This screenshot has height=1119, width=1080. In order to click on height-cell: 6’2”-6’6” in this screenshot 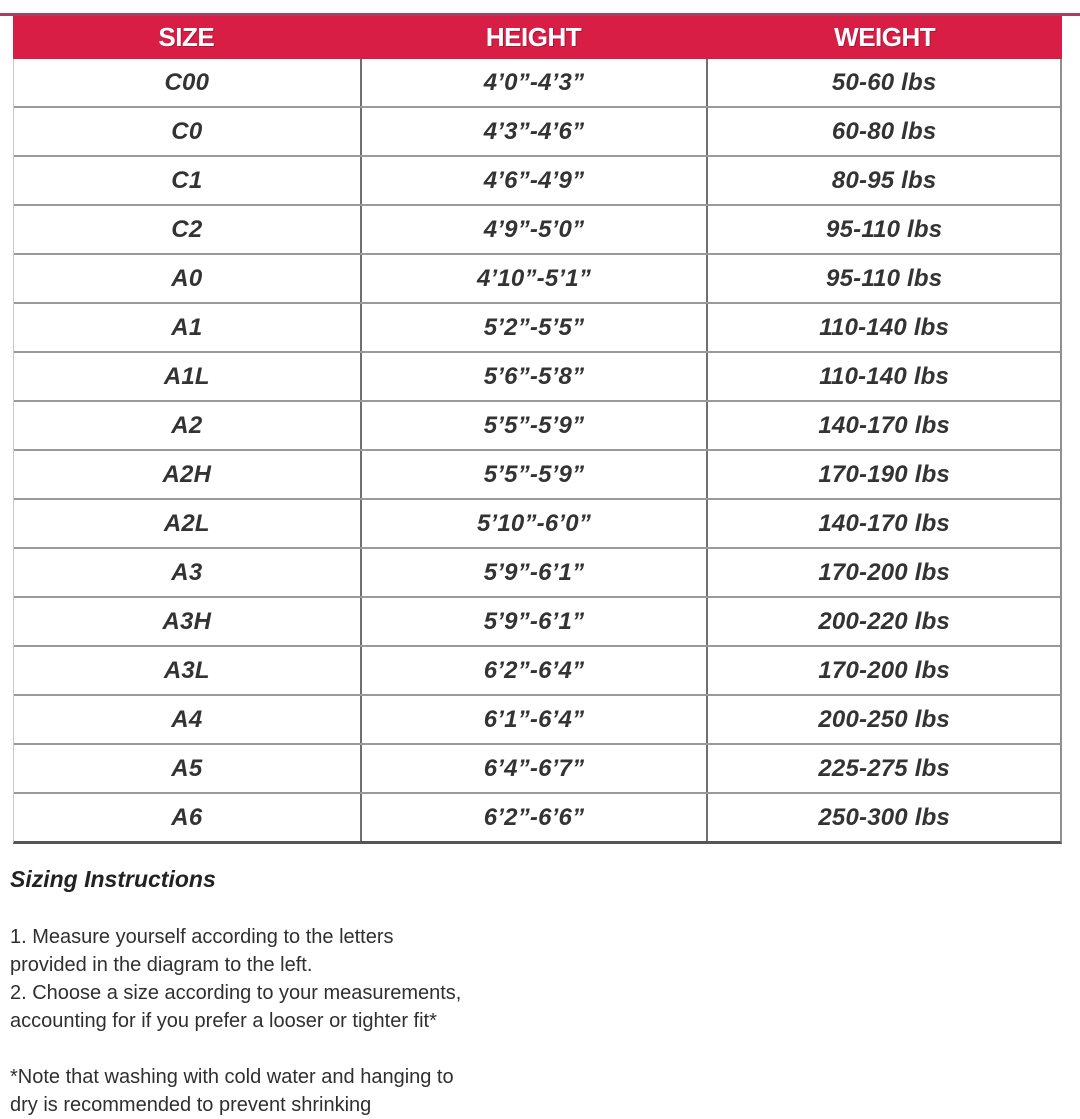, I will do `click(533, 817)`.